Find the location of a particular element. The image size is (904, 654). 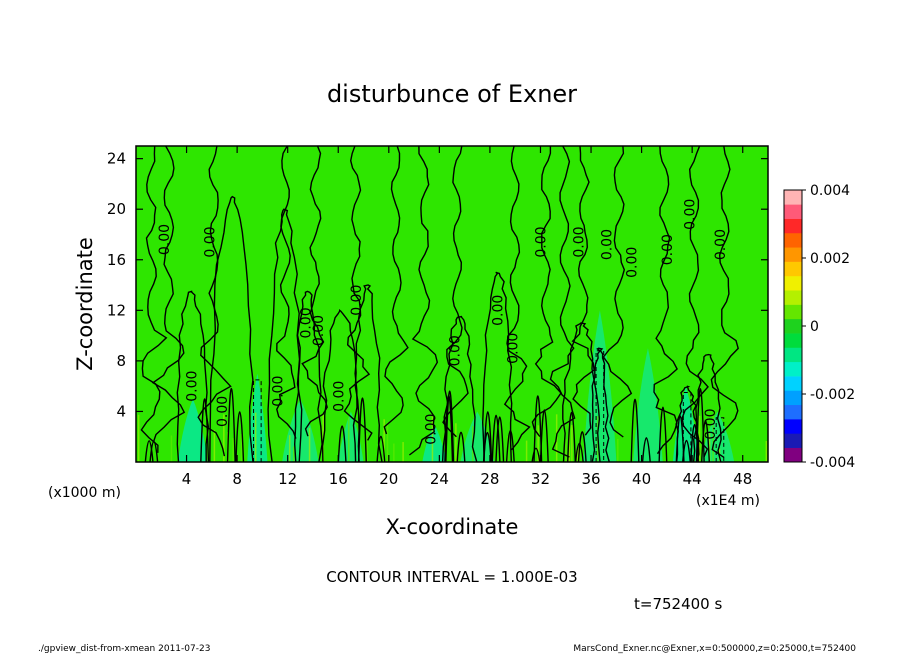

x-tick-label: 8 is located at coordinates (237, 479).